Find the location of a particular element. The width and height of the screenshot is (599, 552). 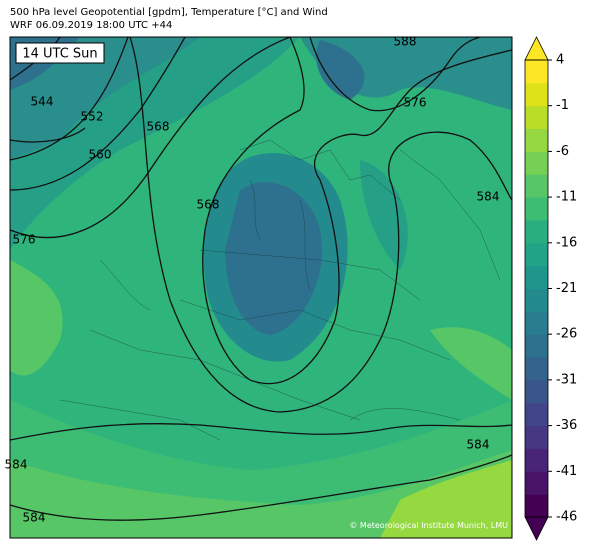

colorbar-tick-label: -11 is located at coordinates (566, 197).